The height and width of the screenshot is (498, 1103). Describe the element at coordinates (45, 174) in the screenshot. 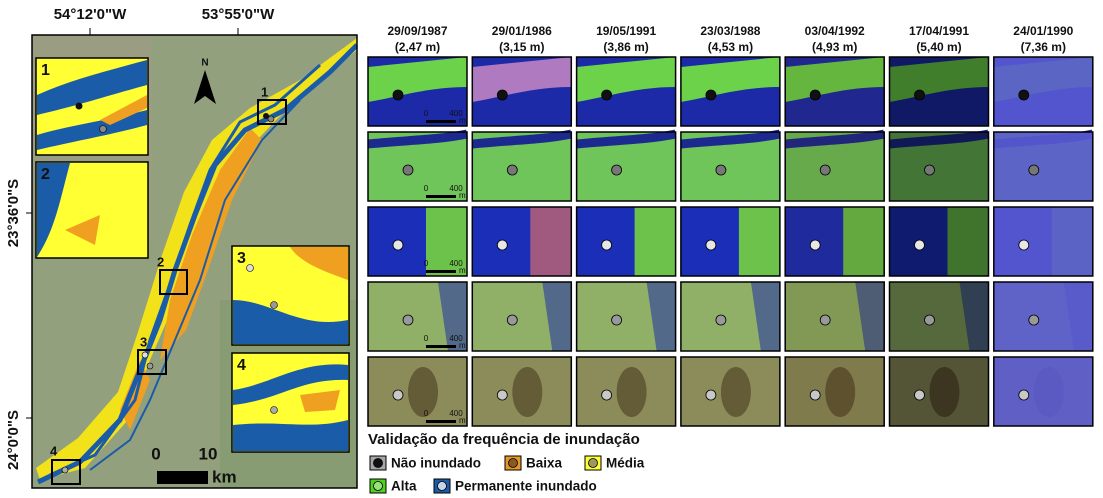

I see `inset-label: 2` at that location.